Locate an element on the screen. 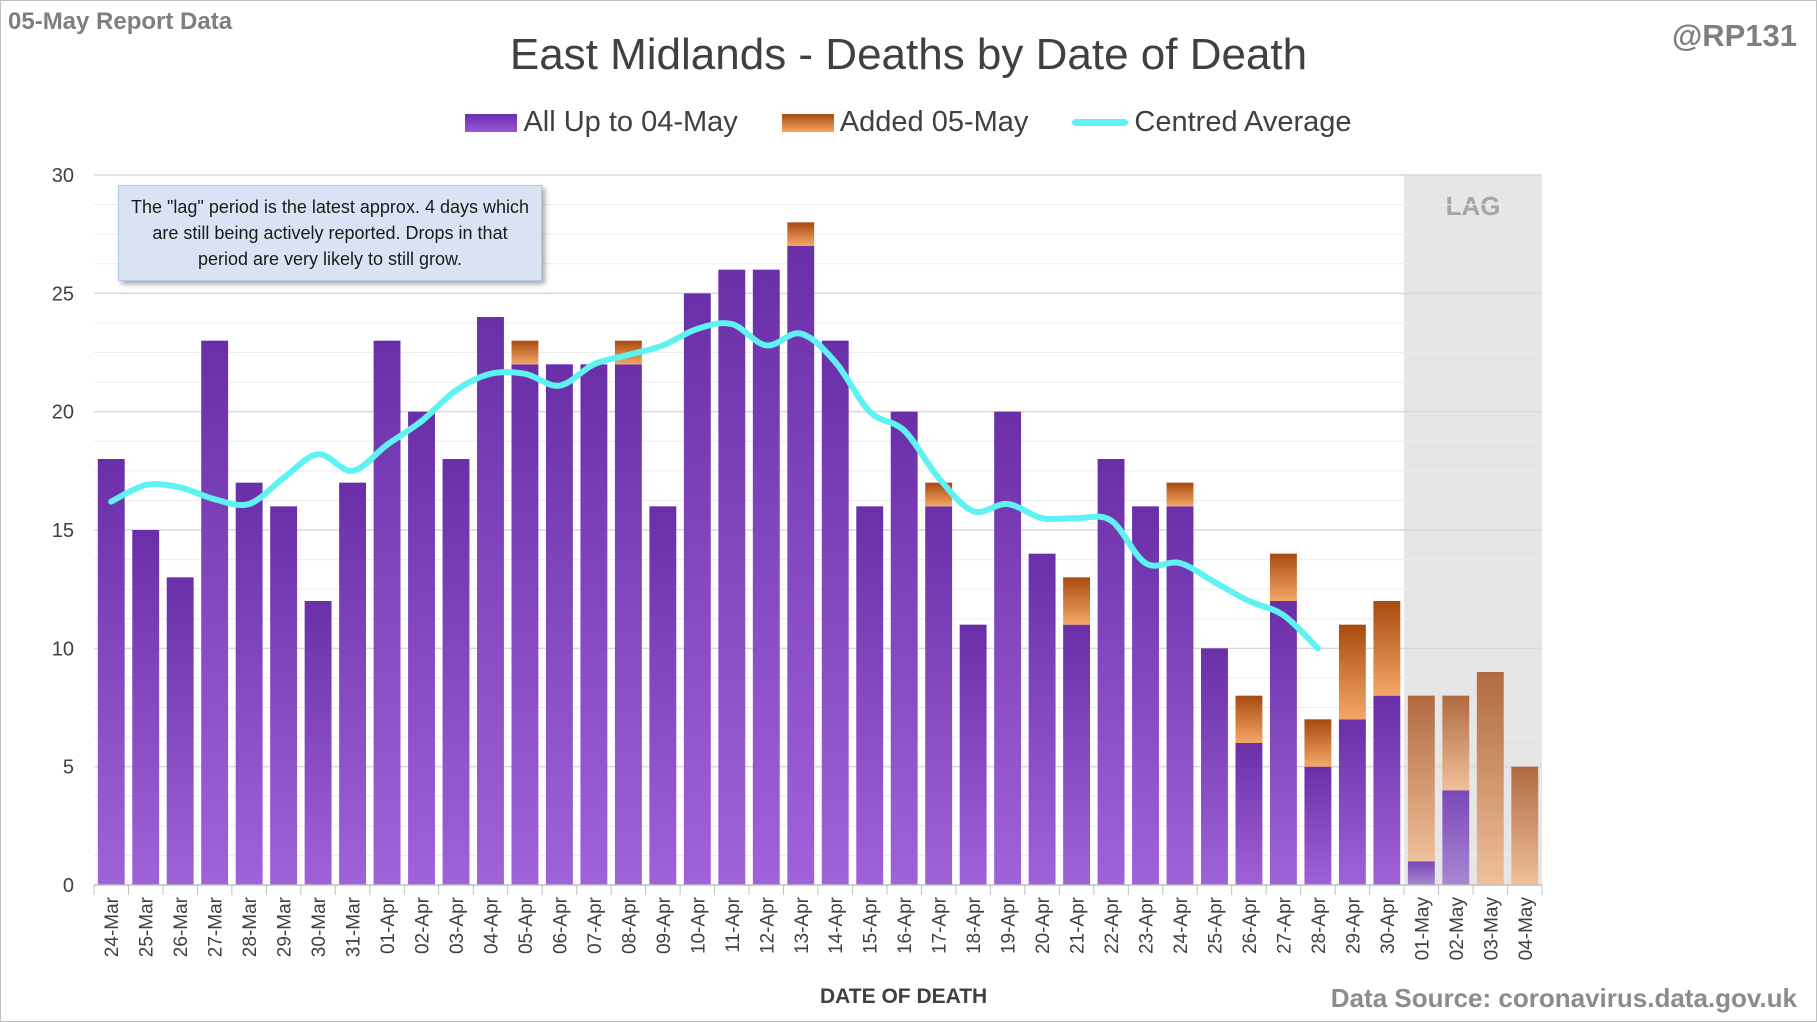 Image resolution: width=1817 pixels, height=1022 pixels. legend-item-all: All Up to 04-May is located at coordinates (601, 122).